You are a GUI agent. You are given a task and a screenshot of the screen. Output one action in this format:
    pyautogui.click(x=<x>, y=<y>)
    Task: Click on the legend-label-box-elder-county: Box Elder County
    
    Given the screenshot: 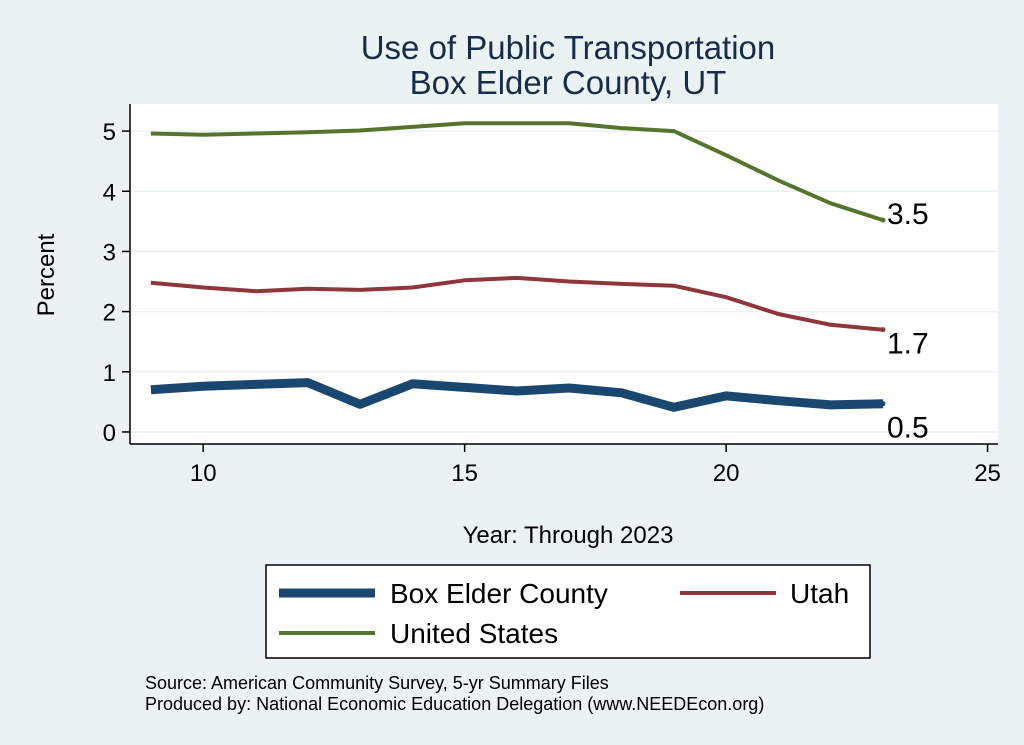 What is the action you would take?
    pyautogui.click(x=499, y=593)
    